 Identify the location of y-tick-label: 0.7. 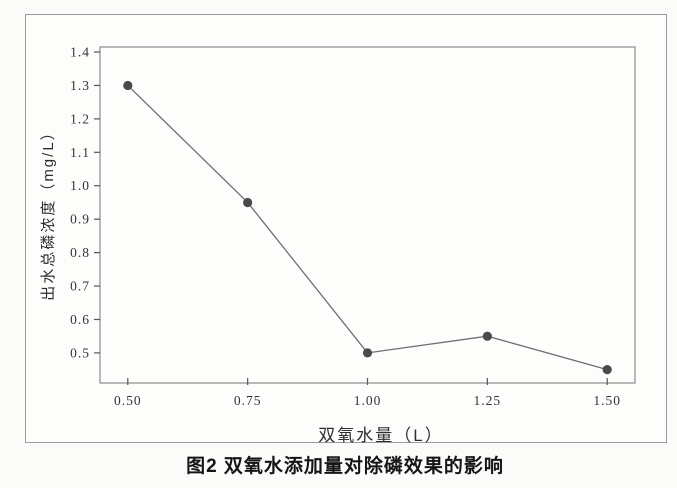
(80, 286).